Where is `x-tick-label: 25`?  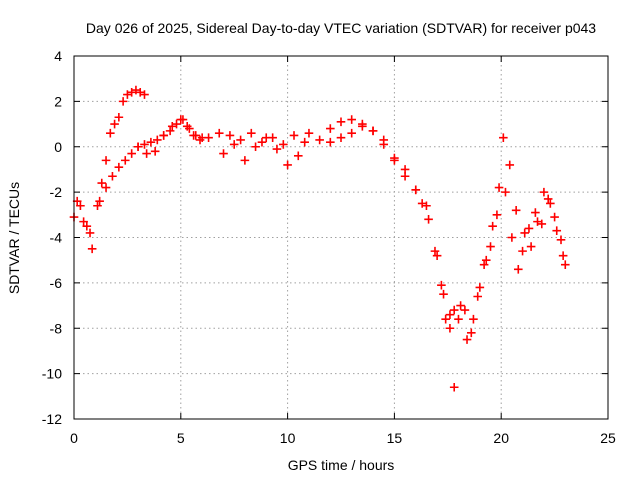
x-tick-label: 25 is located at coordinates (608, 438).